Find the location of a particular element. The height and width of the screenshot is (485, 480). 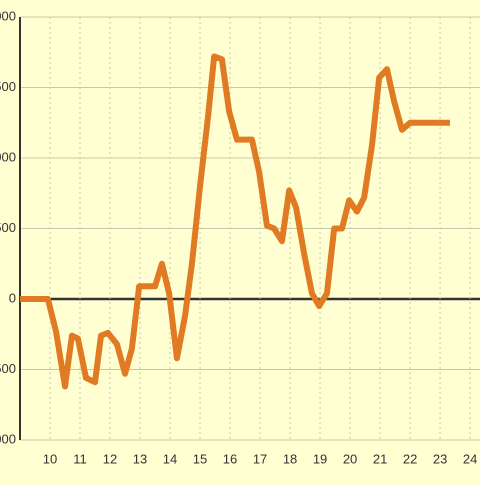

y-tick-label: -500 is located at coordinates (8, 368).